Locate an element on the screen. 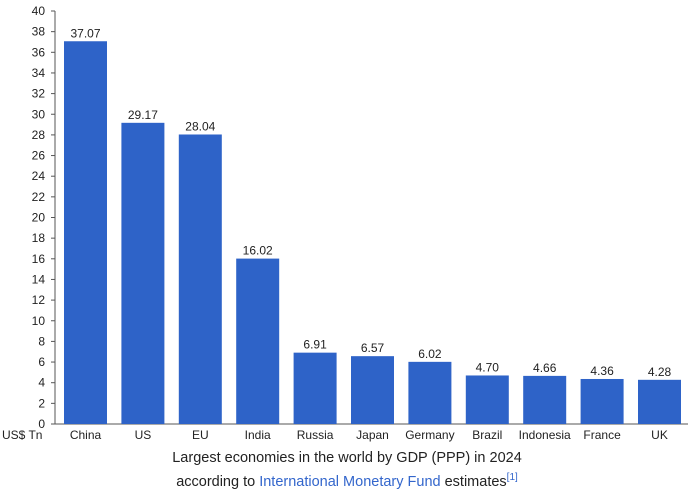 This screenshot has width=694, height=493. y-tick-label: 20 is located at coordinates (39, 218).